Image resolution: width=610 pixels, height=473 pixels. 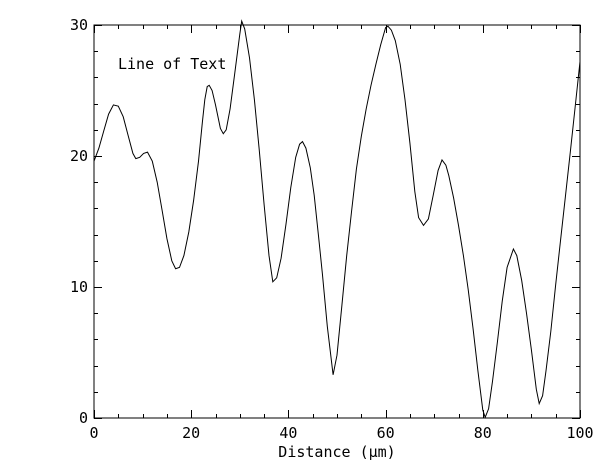 I want to click on annotation-text: Line of Text, so click(x=172, y=64).